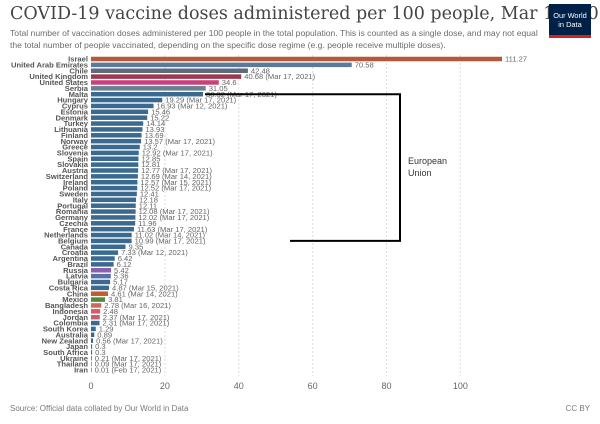 The width and height of the screenshot is (600, 424). I want to click on value-label: 13.69, so click(154, 135).